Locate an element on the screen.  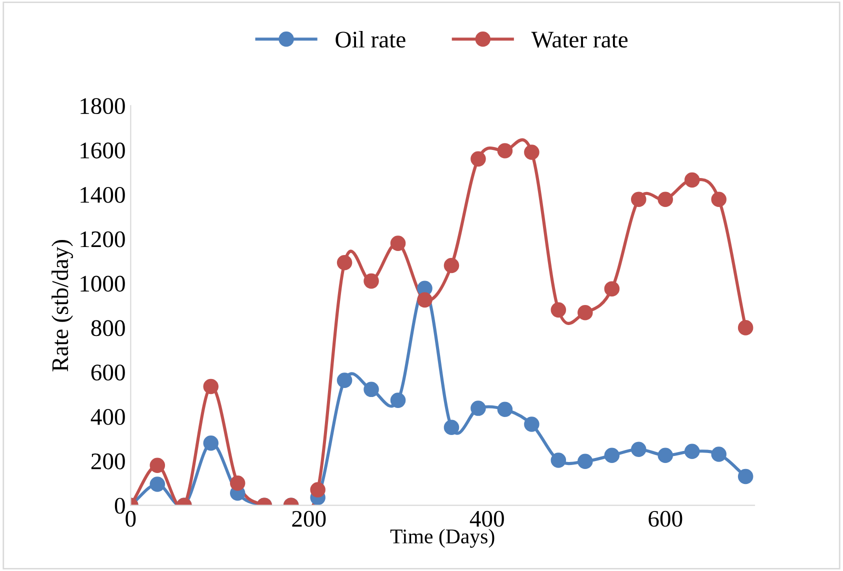
x-axis-title: Time (Days) is located at coordinates (442, 538).